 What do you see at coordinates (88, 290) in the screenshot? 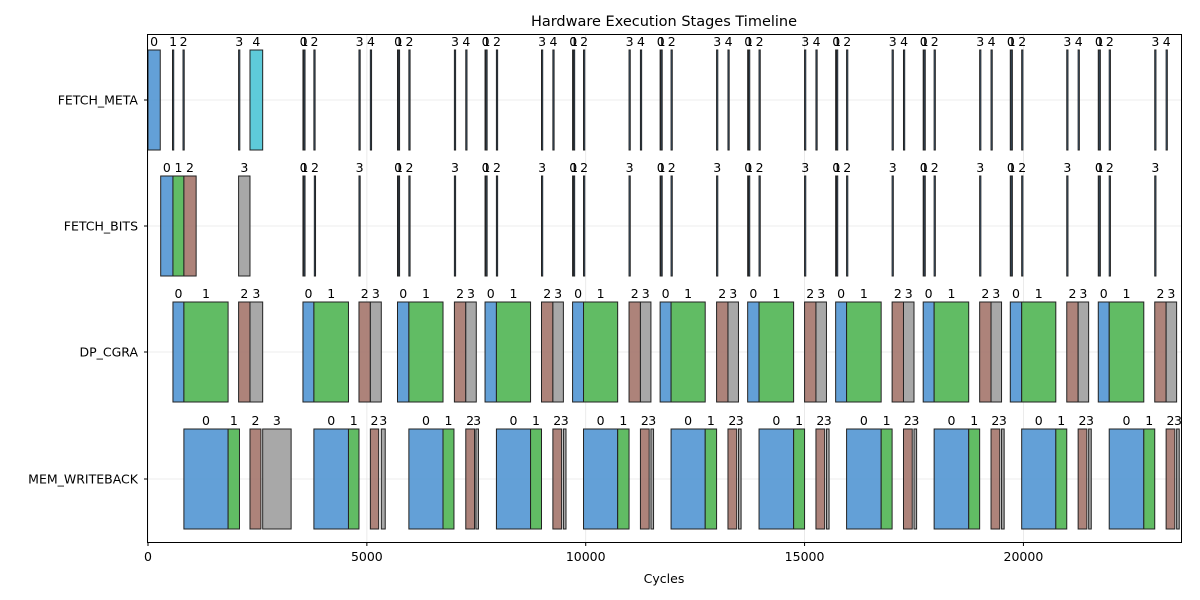
I see `y-axis: FETCH_META FETCH_BITS DP_CGRA MEM_WRITEBACK` at bounding box center [88, 290].